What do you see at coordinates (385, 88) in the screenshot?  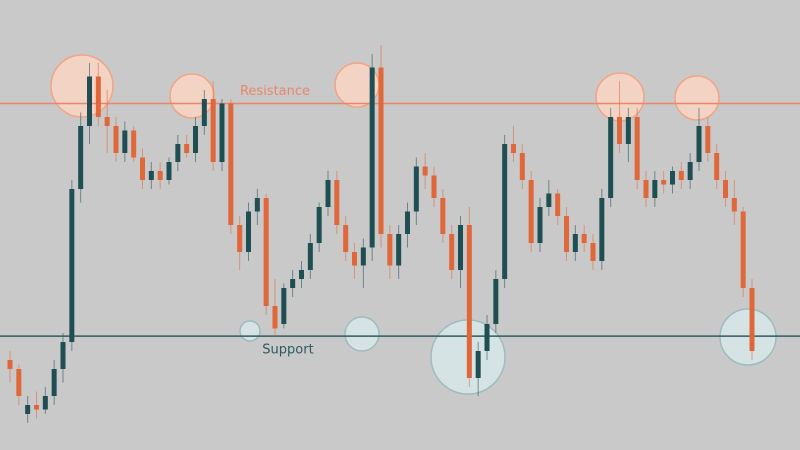 I see `resistance-highlights` at bounding box center [385, 88].